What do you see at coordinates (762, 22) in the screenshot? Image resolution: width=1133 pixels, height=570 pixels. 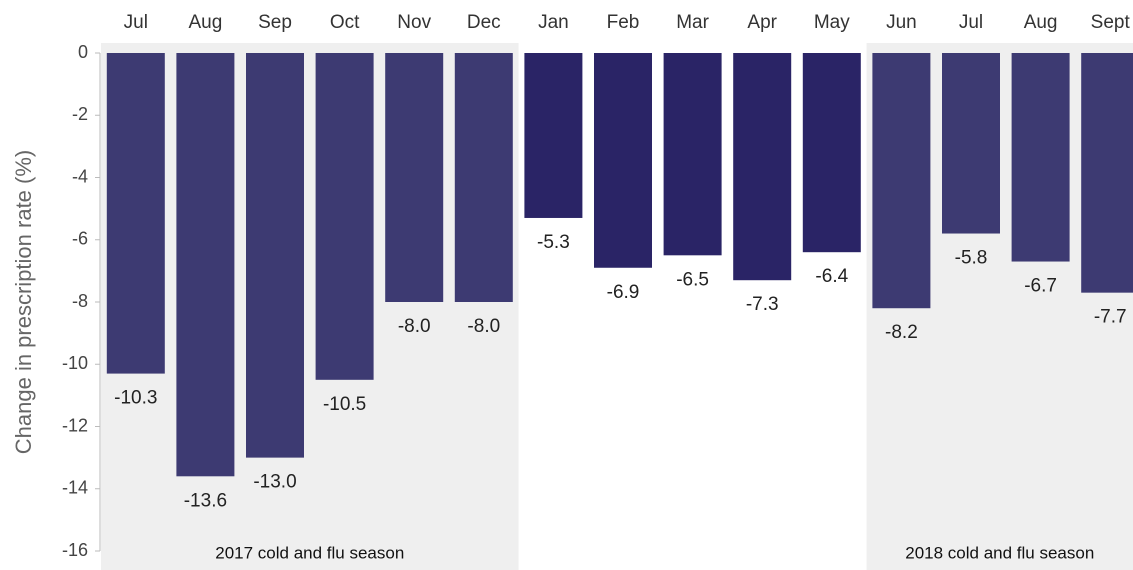 I see `x-tick-label: Apr` at bounding box center [762, 22].